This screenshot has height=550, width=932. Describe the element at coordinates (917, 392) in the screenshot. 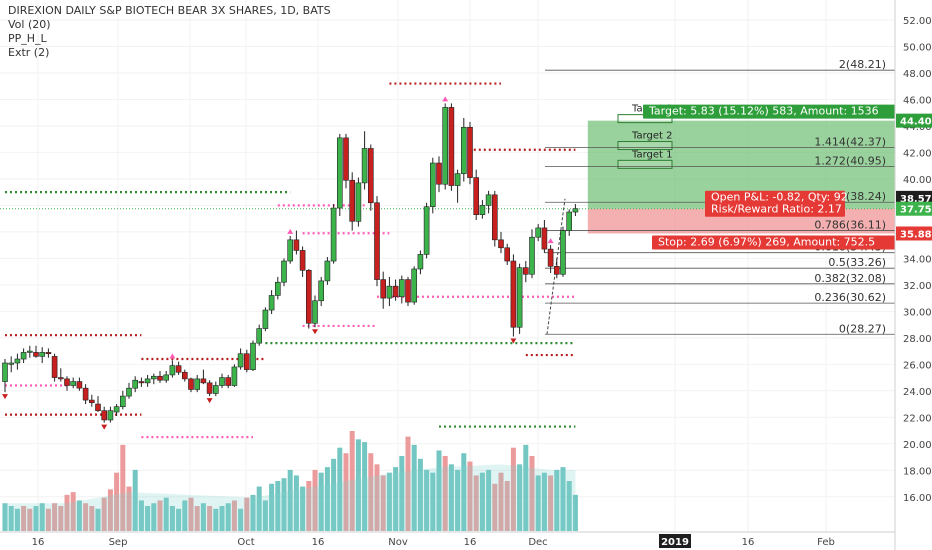

I see `price-tick-label: 24.00` at that location.